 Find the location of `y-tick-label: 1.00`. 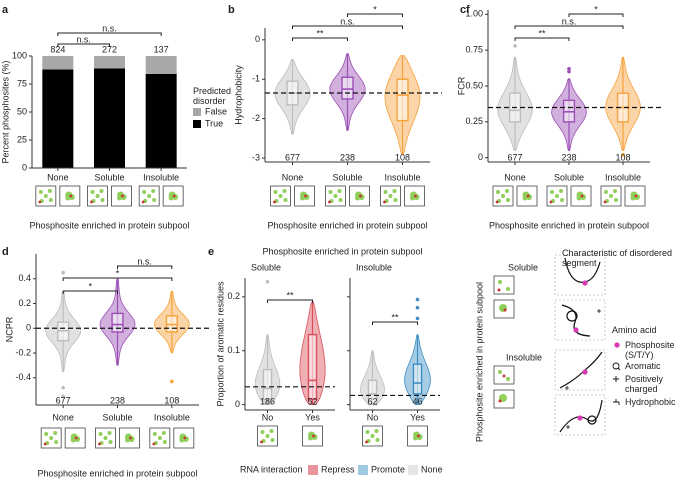

y-tick-label: 1.00 is located at coordinates (474, 14).